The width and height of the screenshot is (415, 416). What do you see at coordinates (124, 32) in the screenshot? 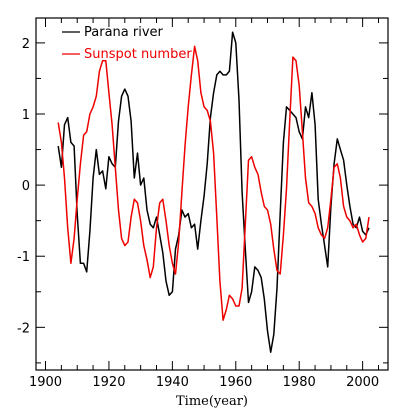
I see `legend-label-0: Parana river` at bounding box center [124, 32].